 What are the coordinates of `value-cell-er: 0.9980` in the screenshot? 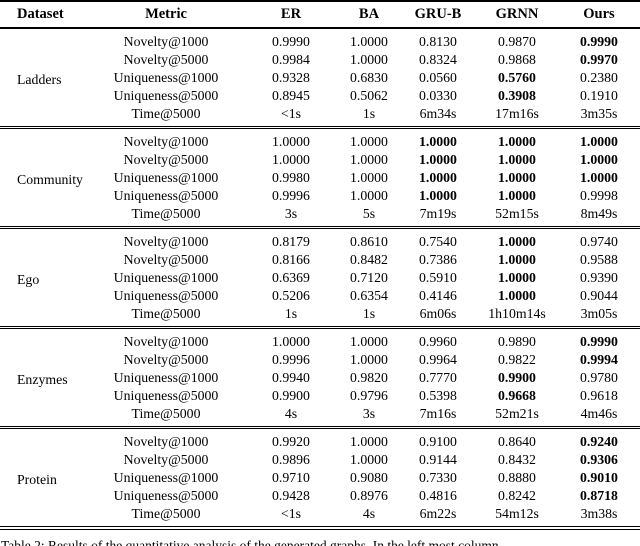 It's located at (291, 177).